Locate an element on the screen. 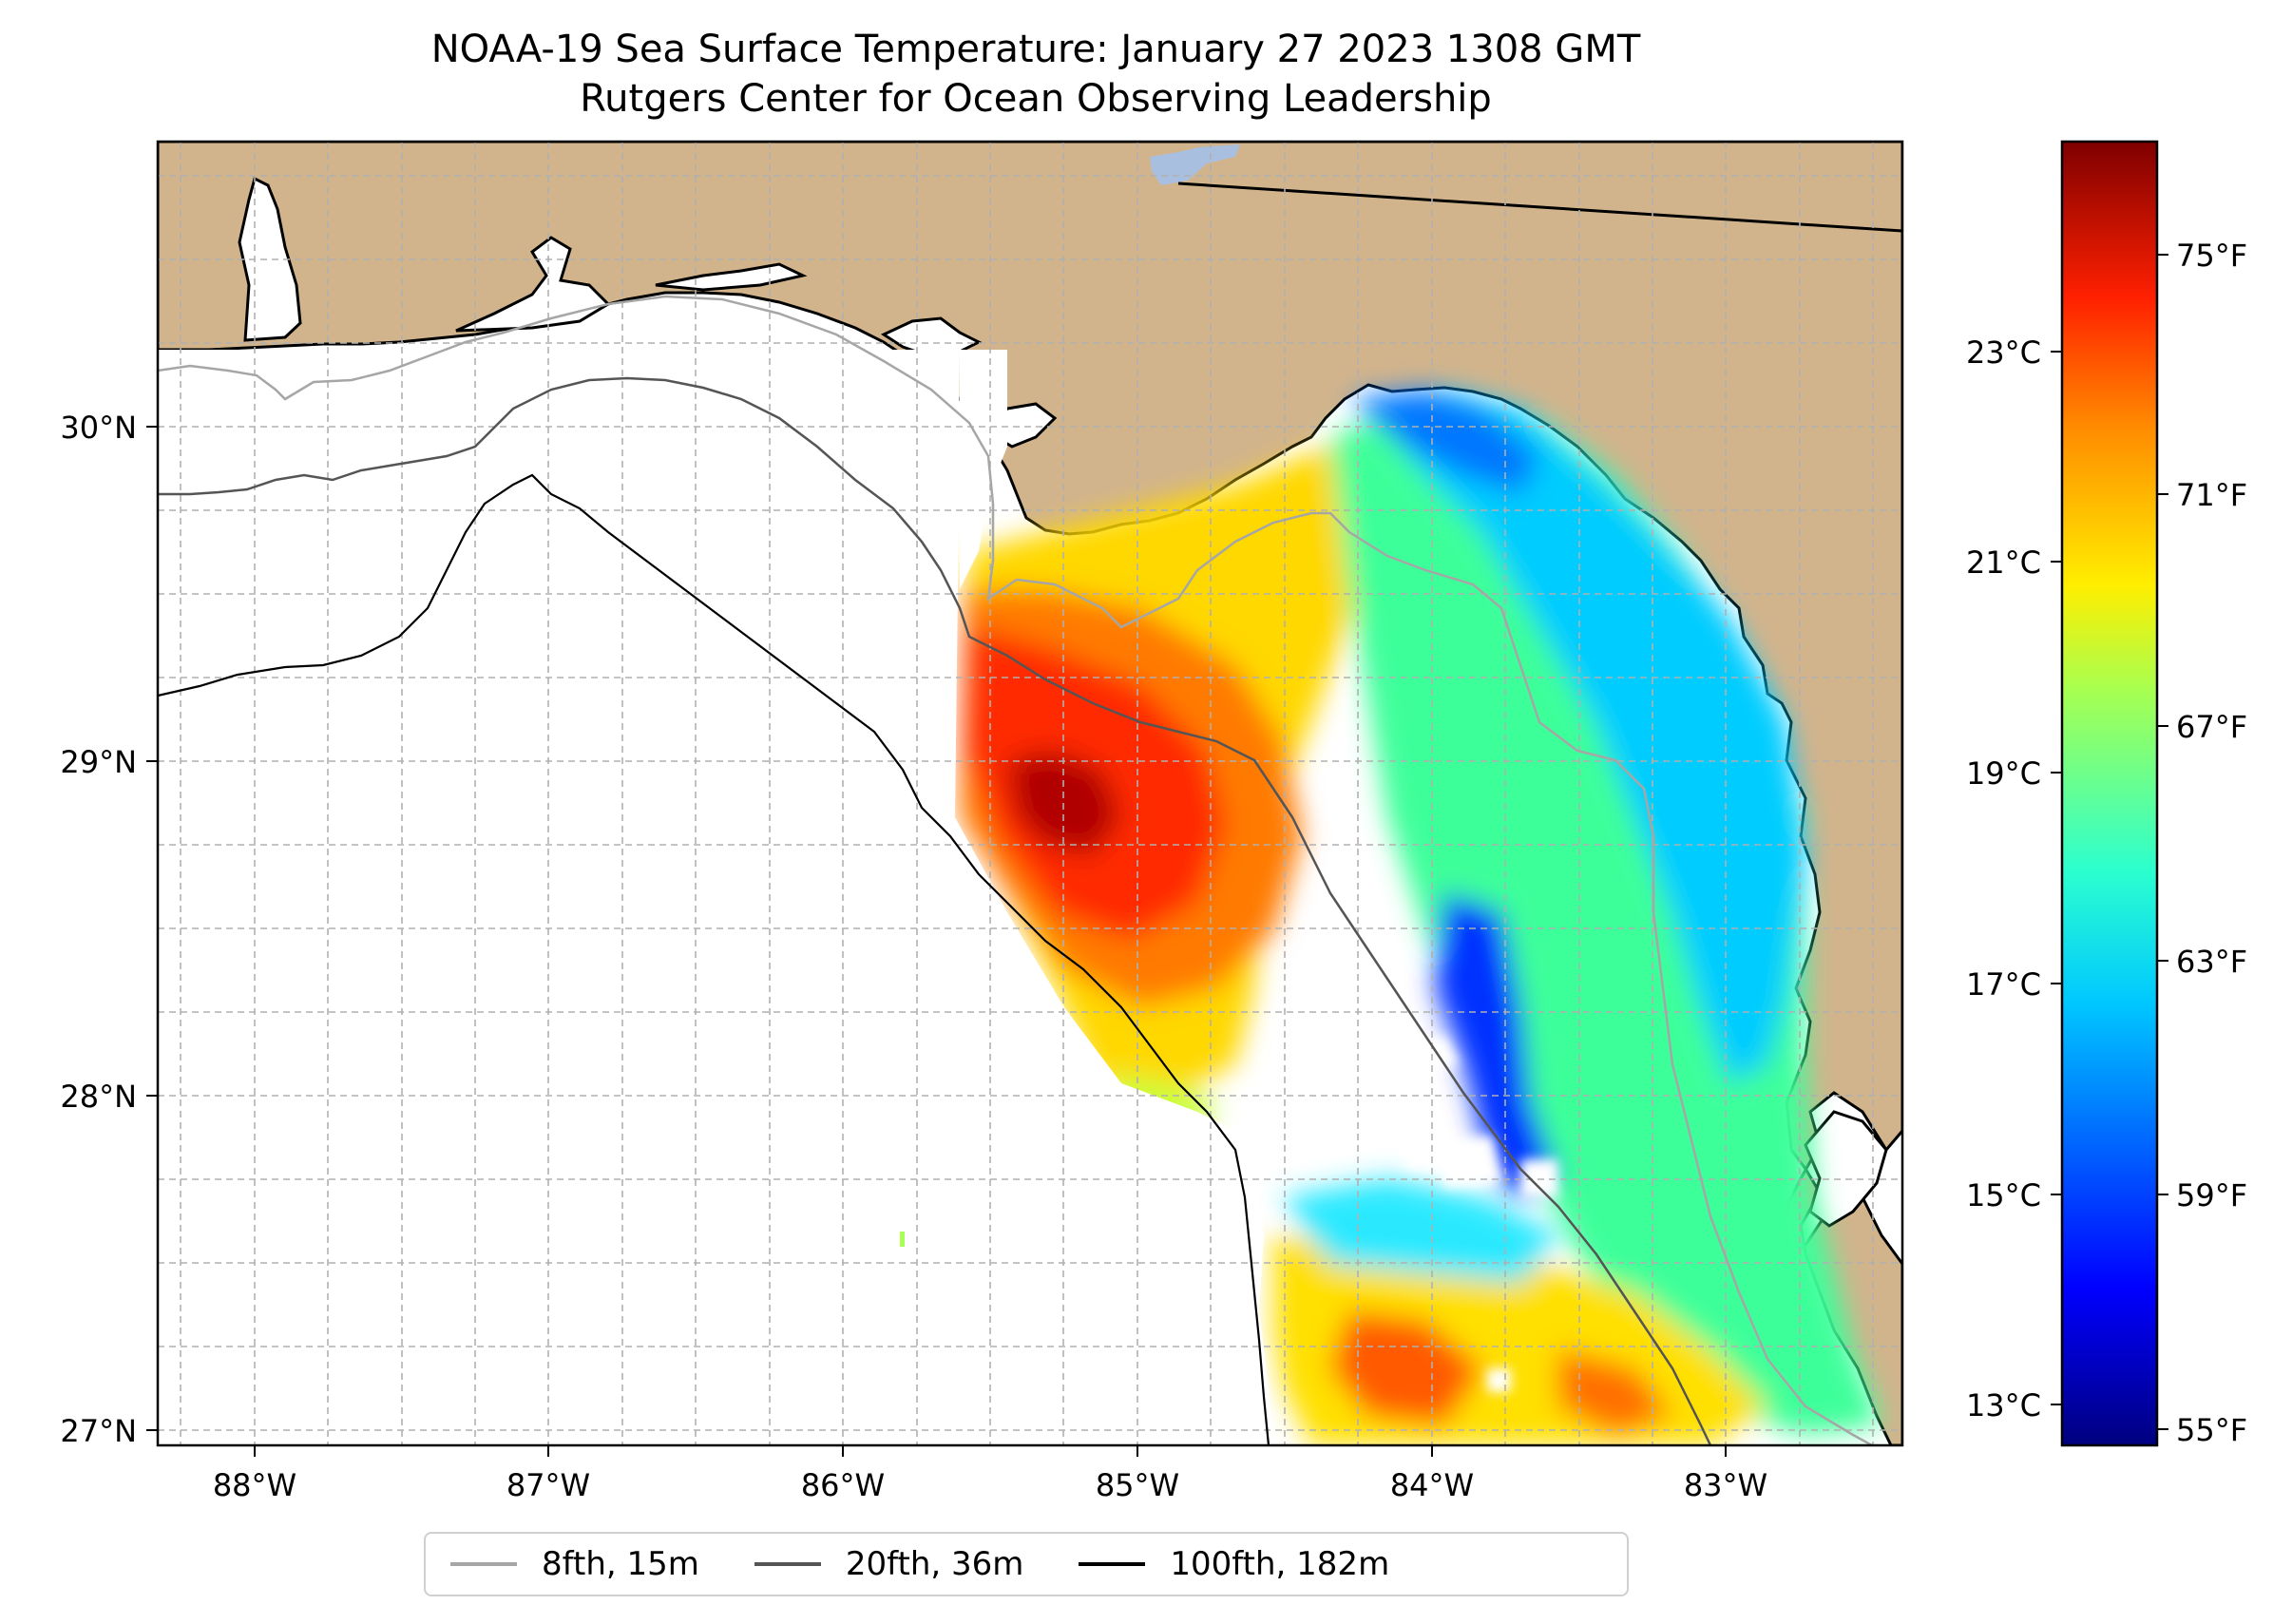  celsius-label: 13°C is located at coordinates (2003, 1405).